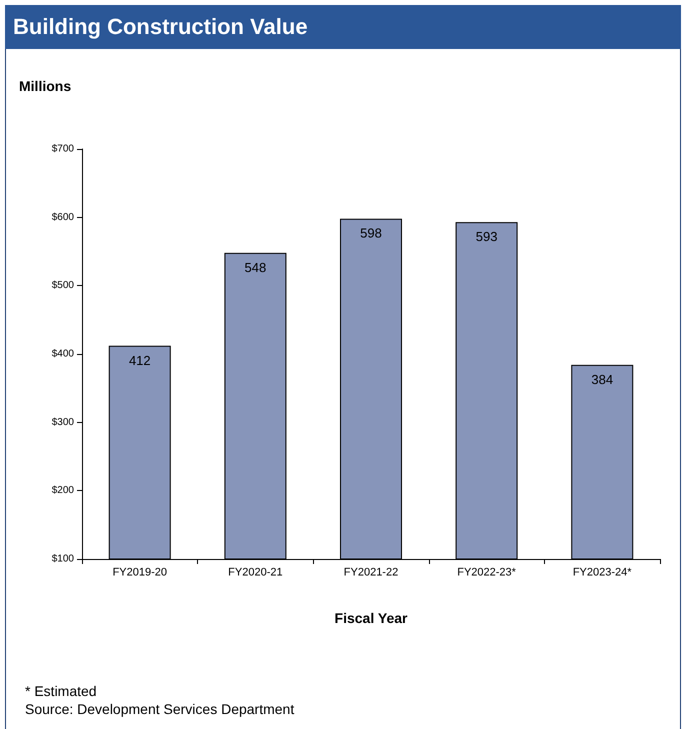  I want to click on data-label: 384, so click(602, 379).